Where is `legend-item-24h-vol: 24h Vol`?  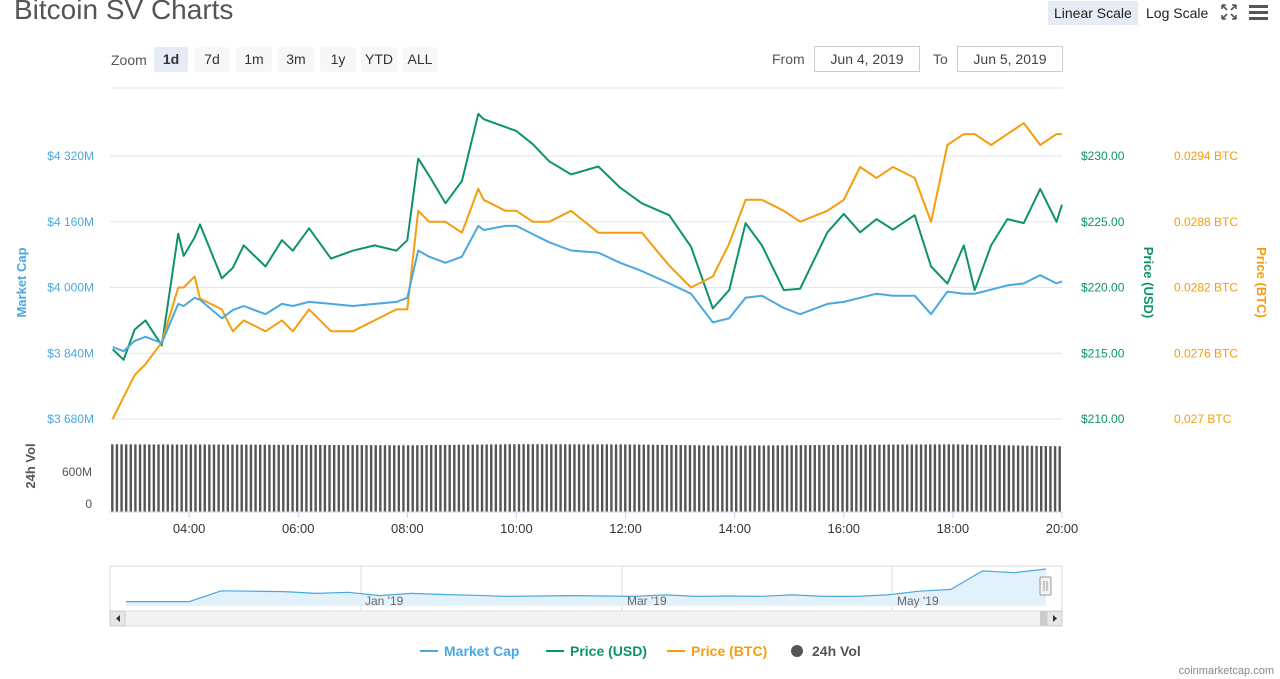 legend-item-24h-vol: 24h Vol is located at coordinates (826, 651).